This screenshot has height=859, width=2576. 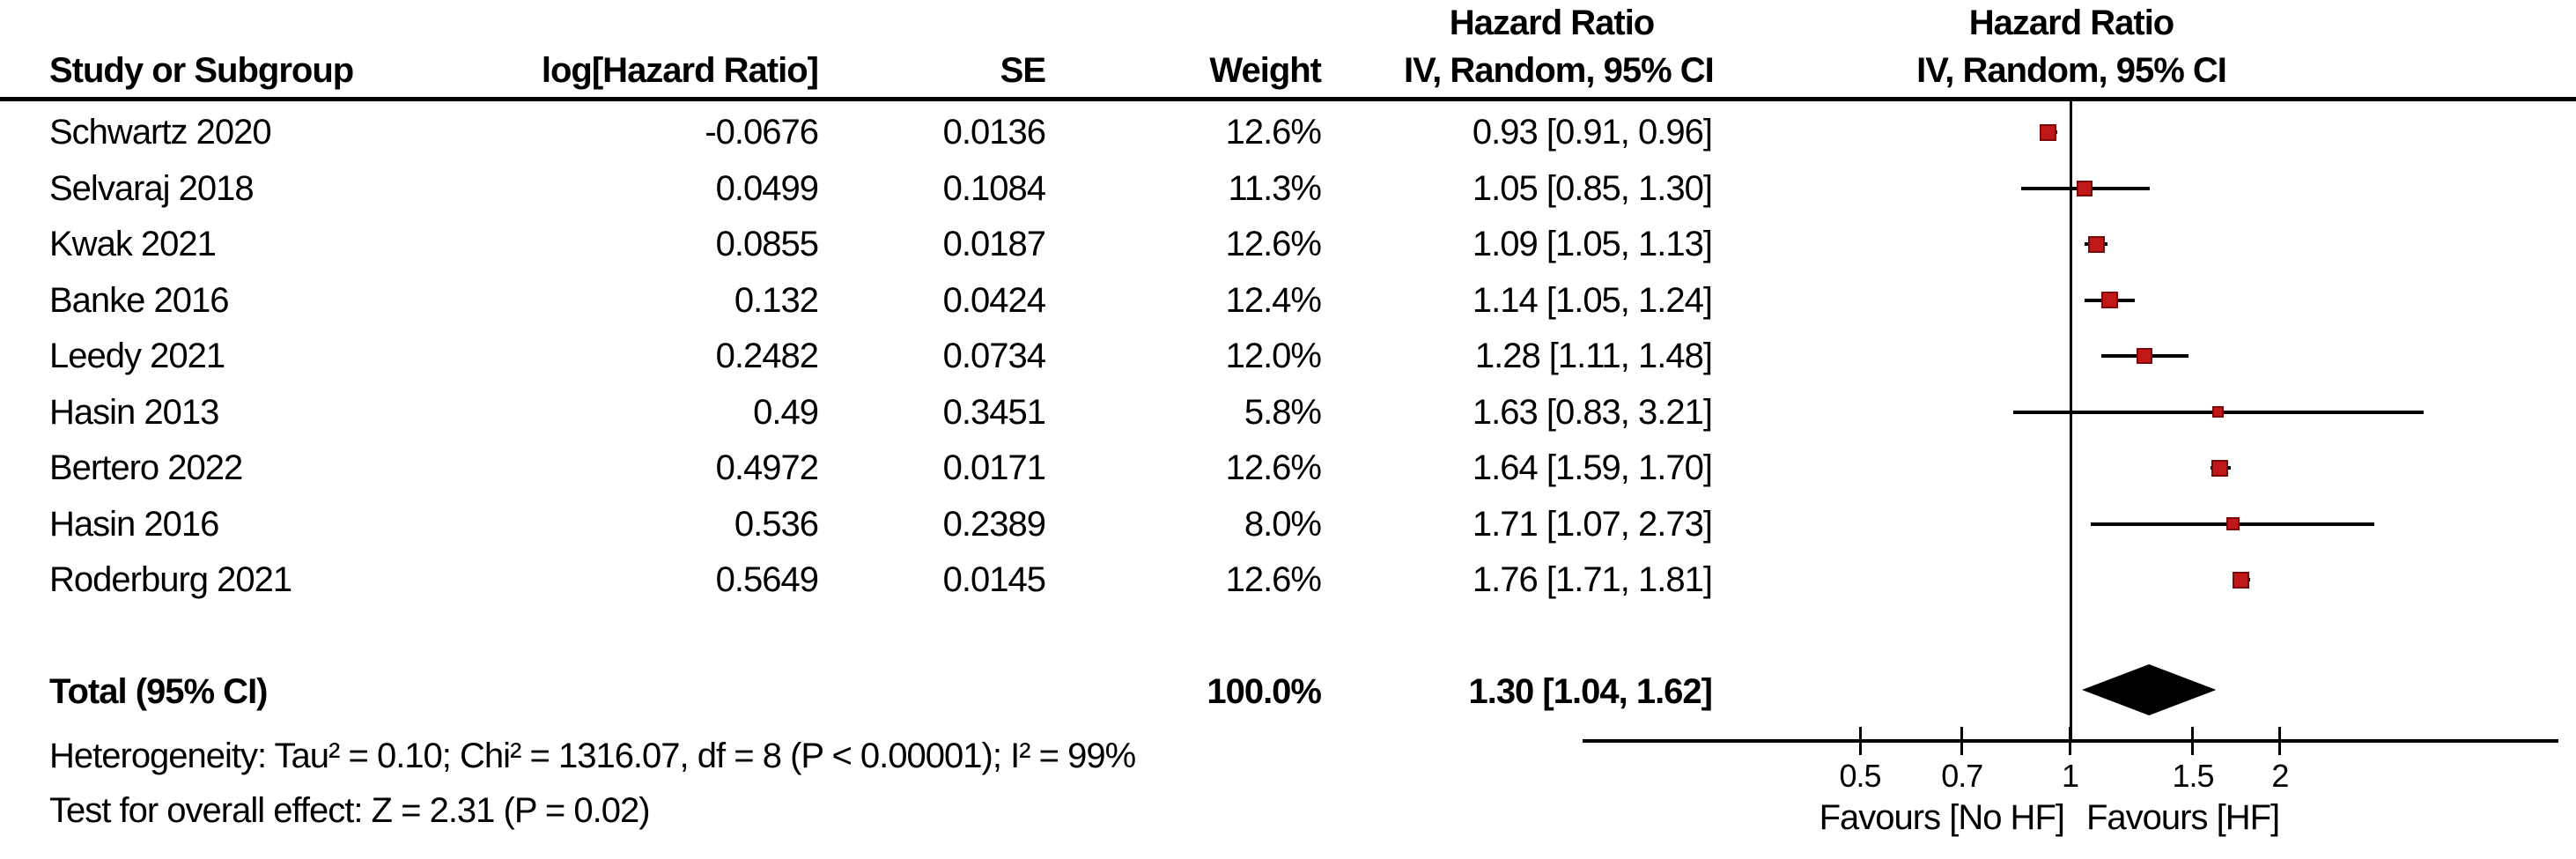 What do you see at coordinates (994, 356) in the screenshot?
I see `study-se: 0.0734` at bounding box center [994, 356].